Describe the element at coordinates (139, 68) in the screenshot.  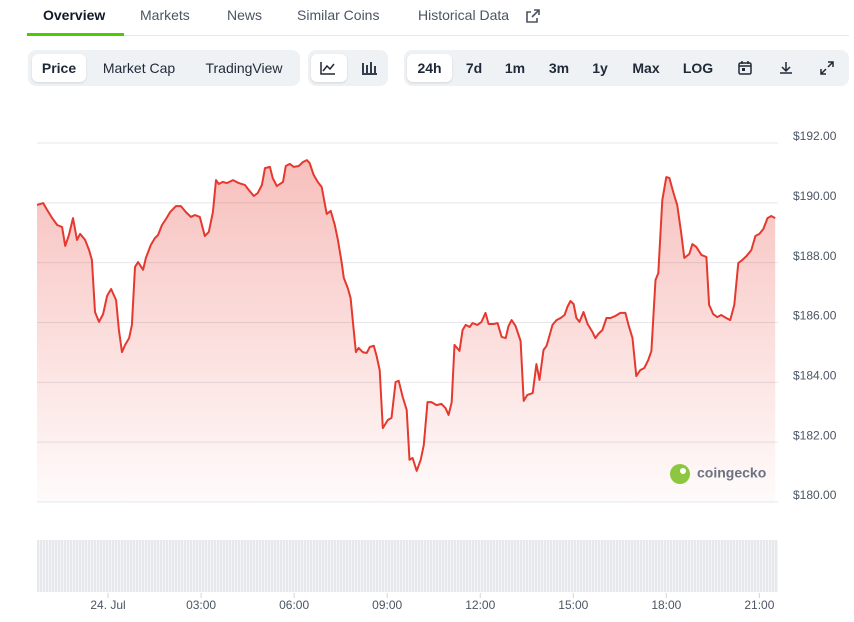
I see `button: Market Cap` at that location.